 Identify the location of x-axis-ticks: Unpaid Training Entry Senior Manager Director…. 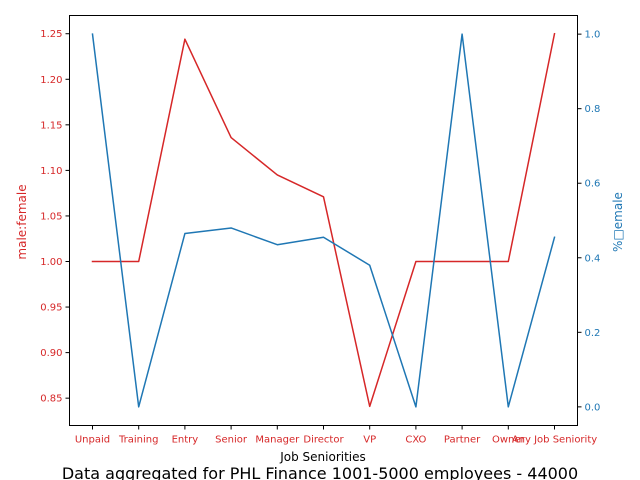
(336, 435).